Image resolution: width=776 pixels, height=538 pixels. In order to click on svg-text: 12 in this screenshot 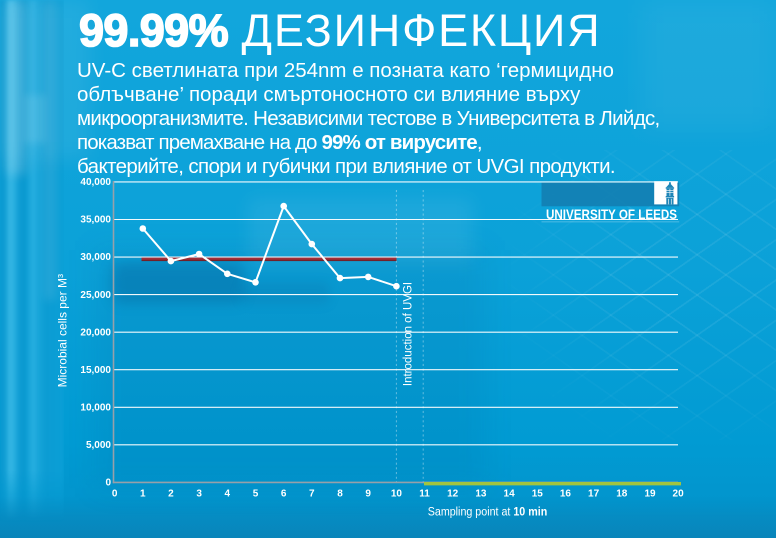, I will do `click(453, 494)`.